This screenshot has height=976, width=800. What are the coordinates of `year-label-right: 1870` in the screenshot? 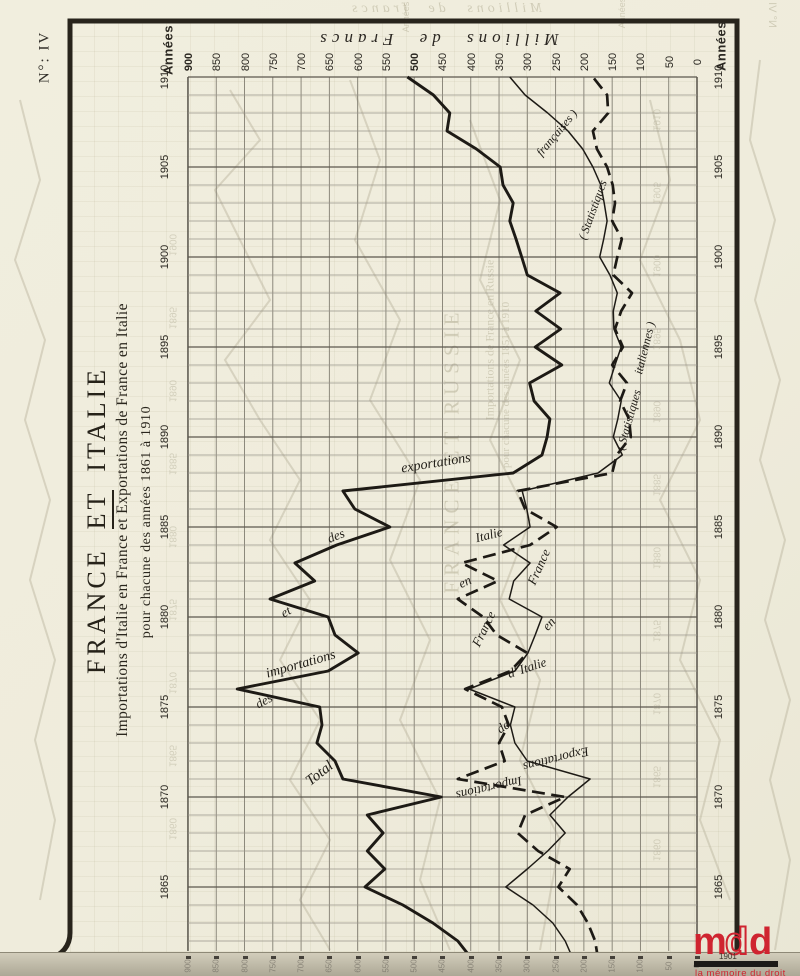 It's located at (719, 797).